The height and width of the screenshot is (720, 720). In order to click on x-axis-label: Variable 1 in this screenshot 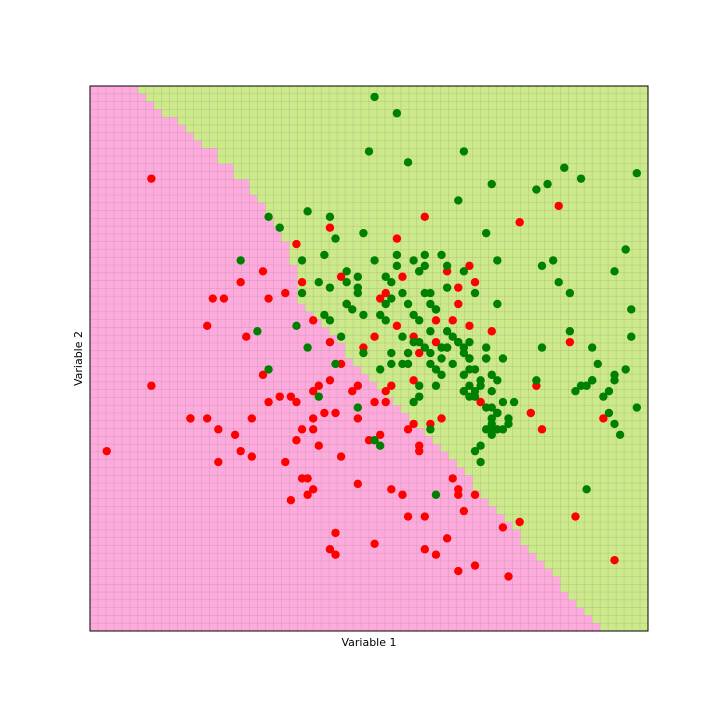, I will do `click(368, 642)`.